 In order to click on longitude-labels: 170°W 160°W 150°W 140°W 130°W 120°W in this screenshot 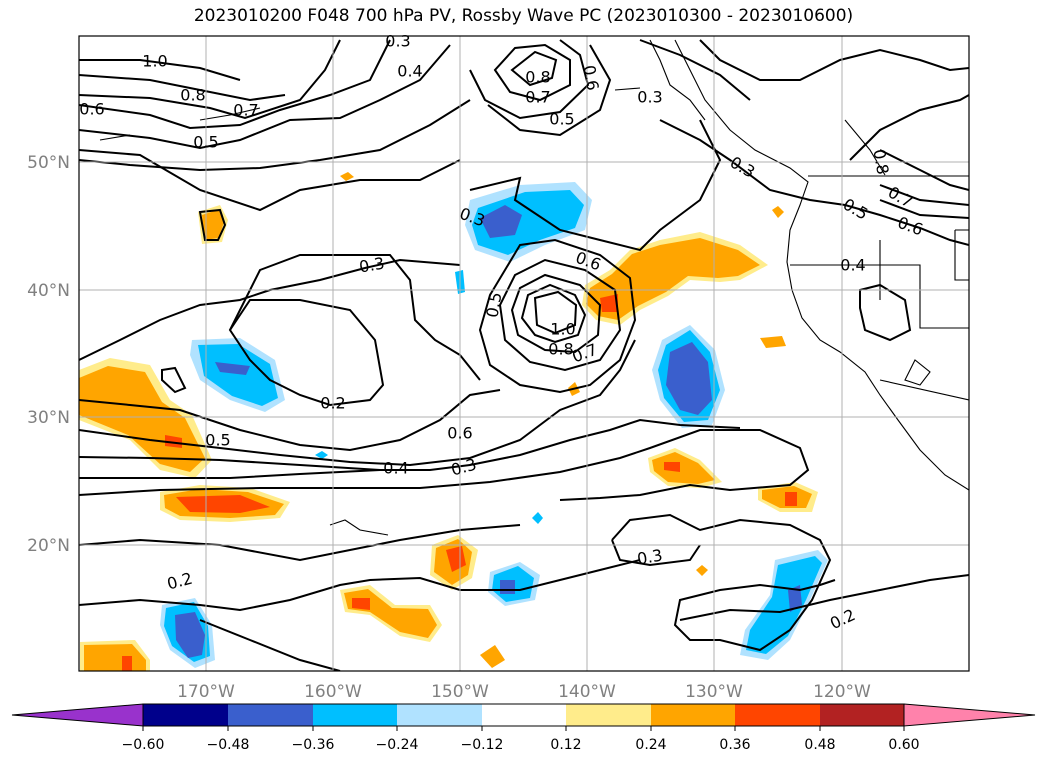, I will do `click(524, 692)`.